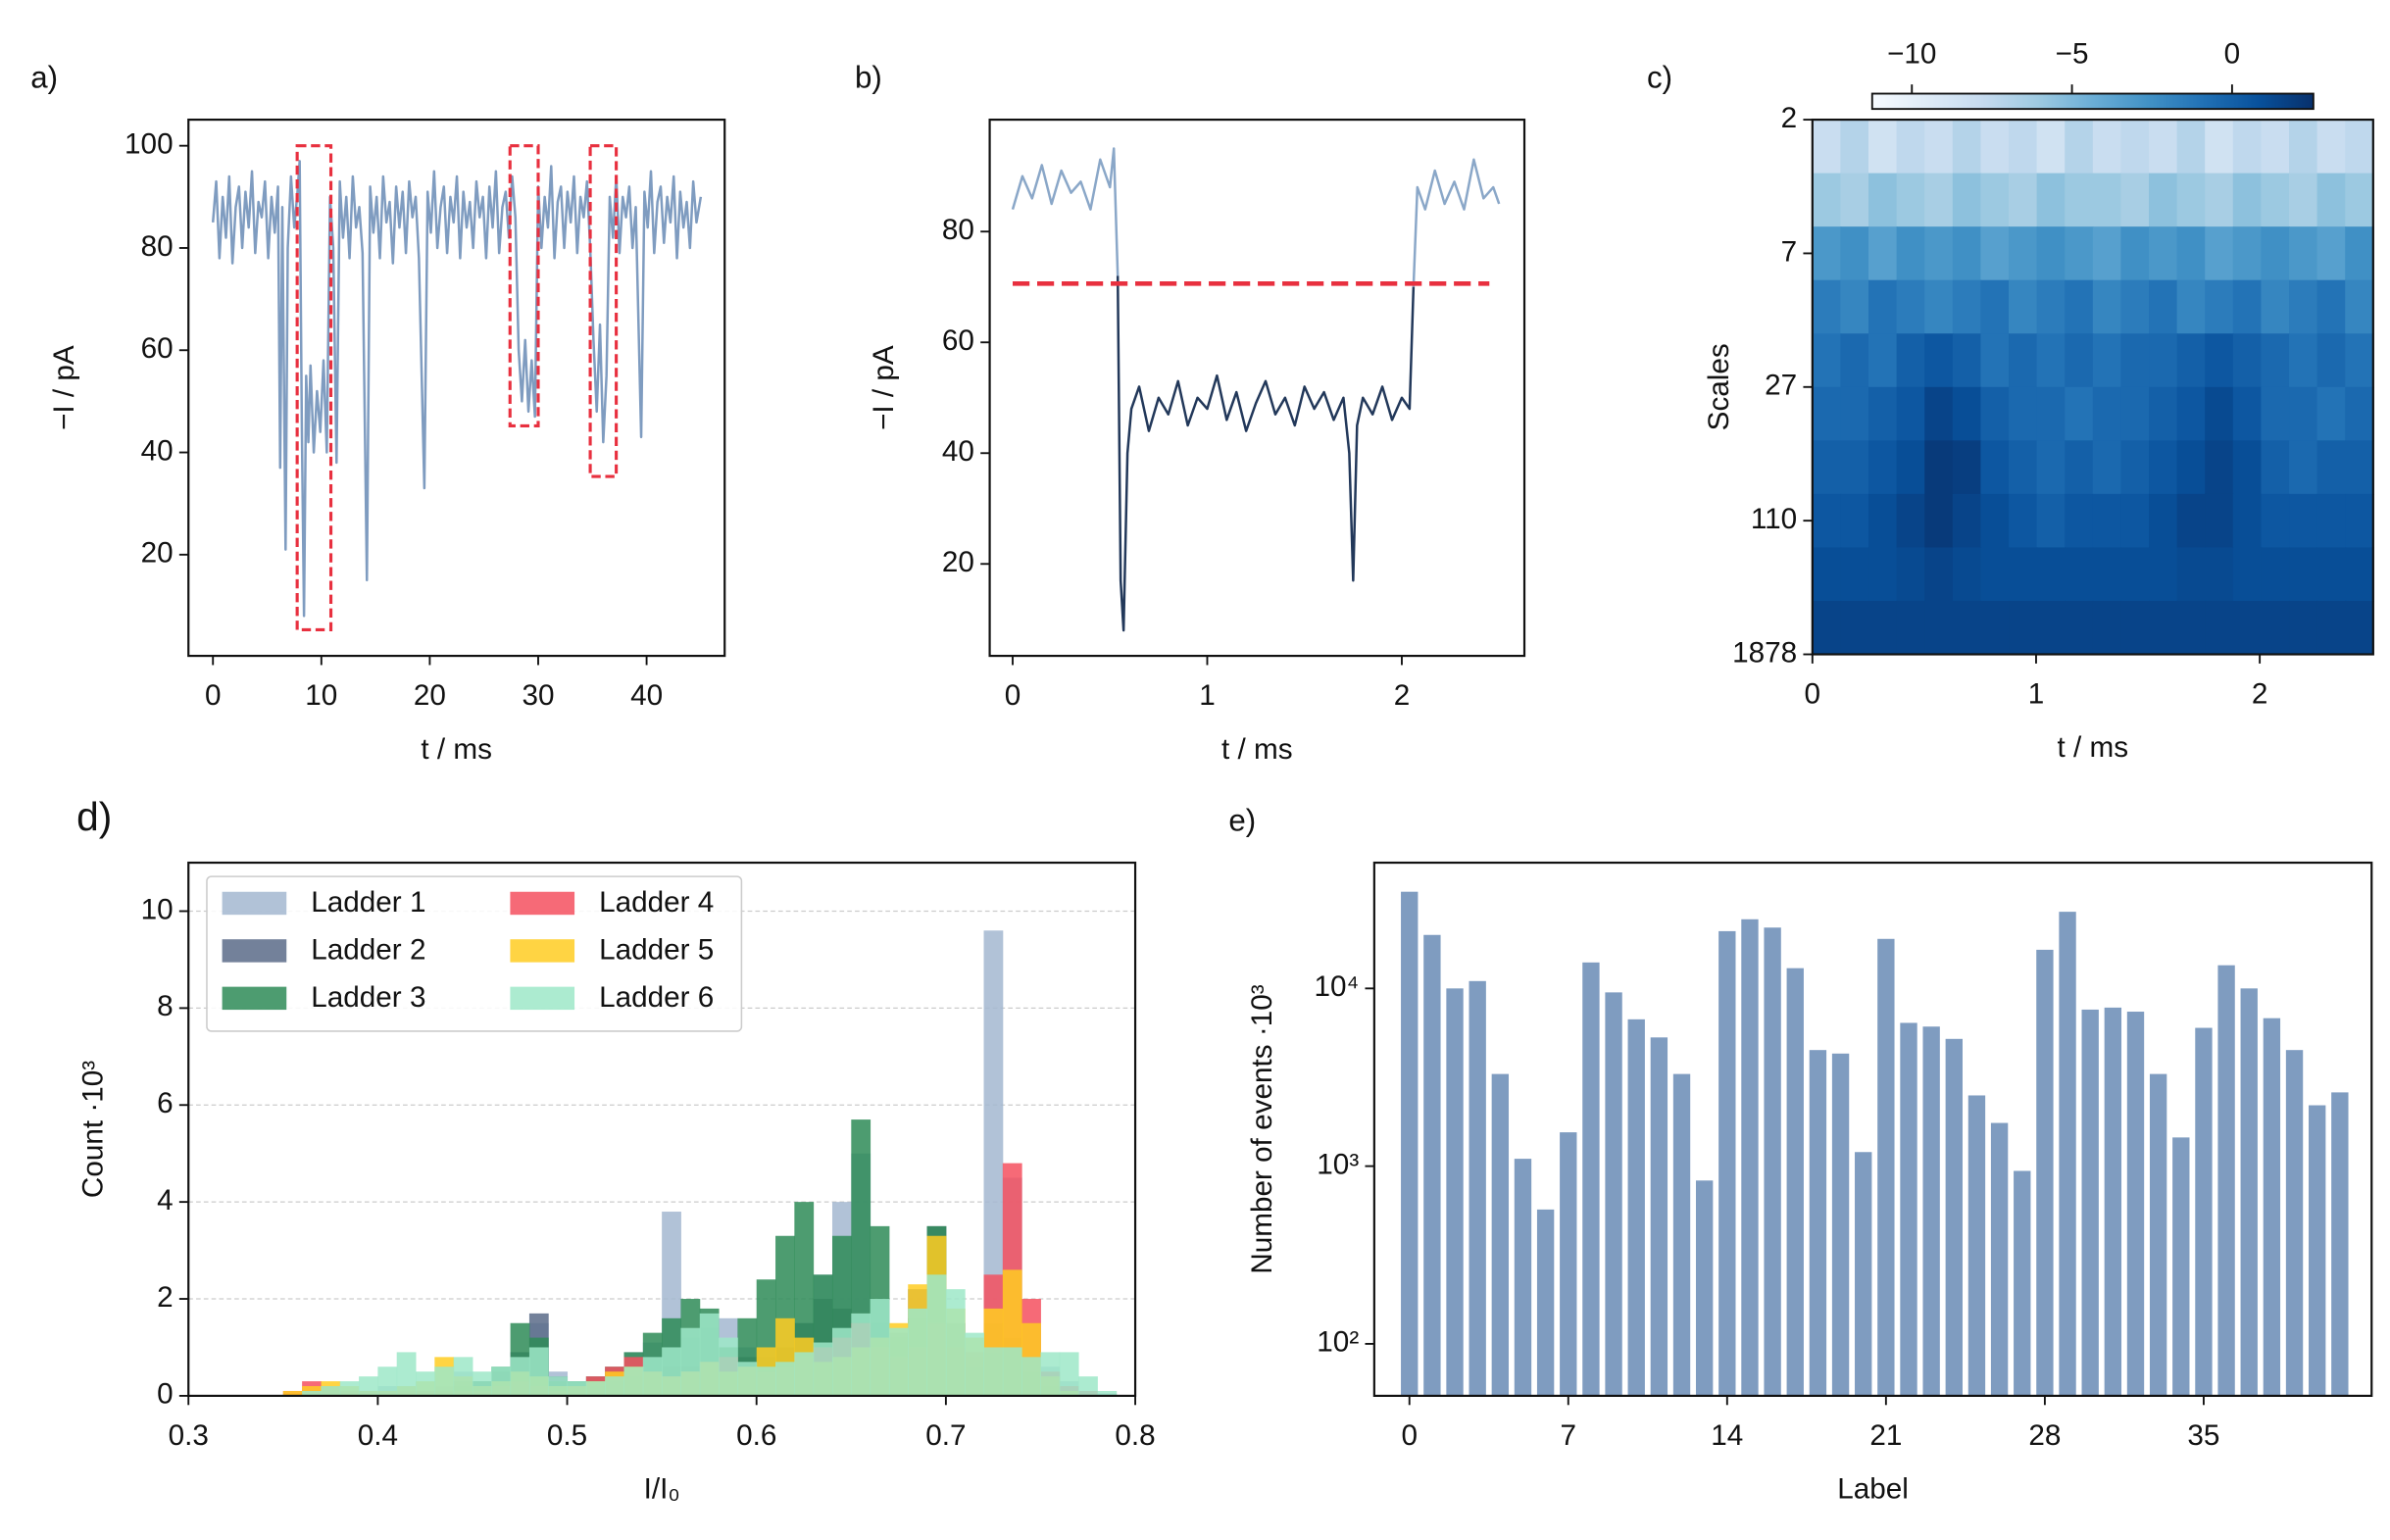  Describe the element at coordinates (1774, 519) in the screenshot. I see `y-tick-label: 110` at that location.